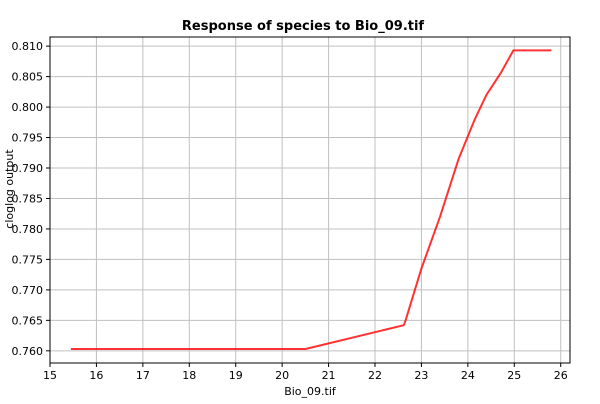 This screenshot has height=404, width=600. I want to click on y-tick-label: 0.775, so click(28, 259).